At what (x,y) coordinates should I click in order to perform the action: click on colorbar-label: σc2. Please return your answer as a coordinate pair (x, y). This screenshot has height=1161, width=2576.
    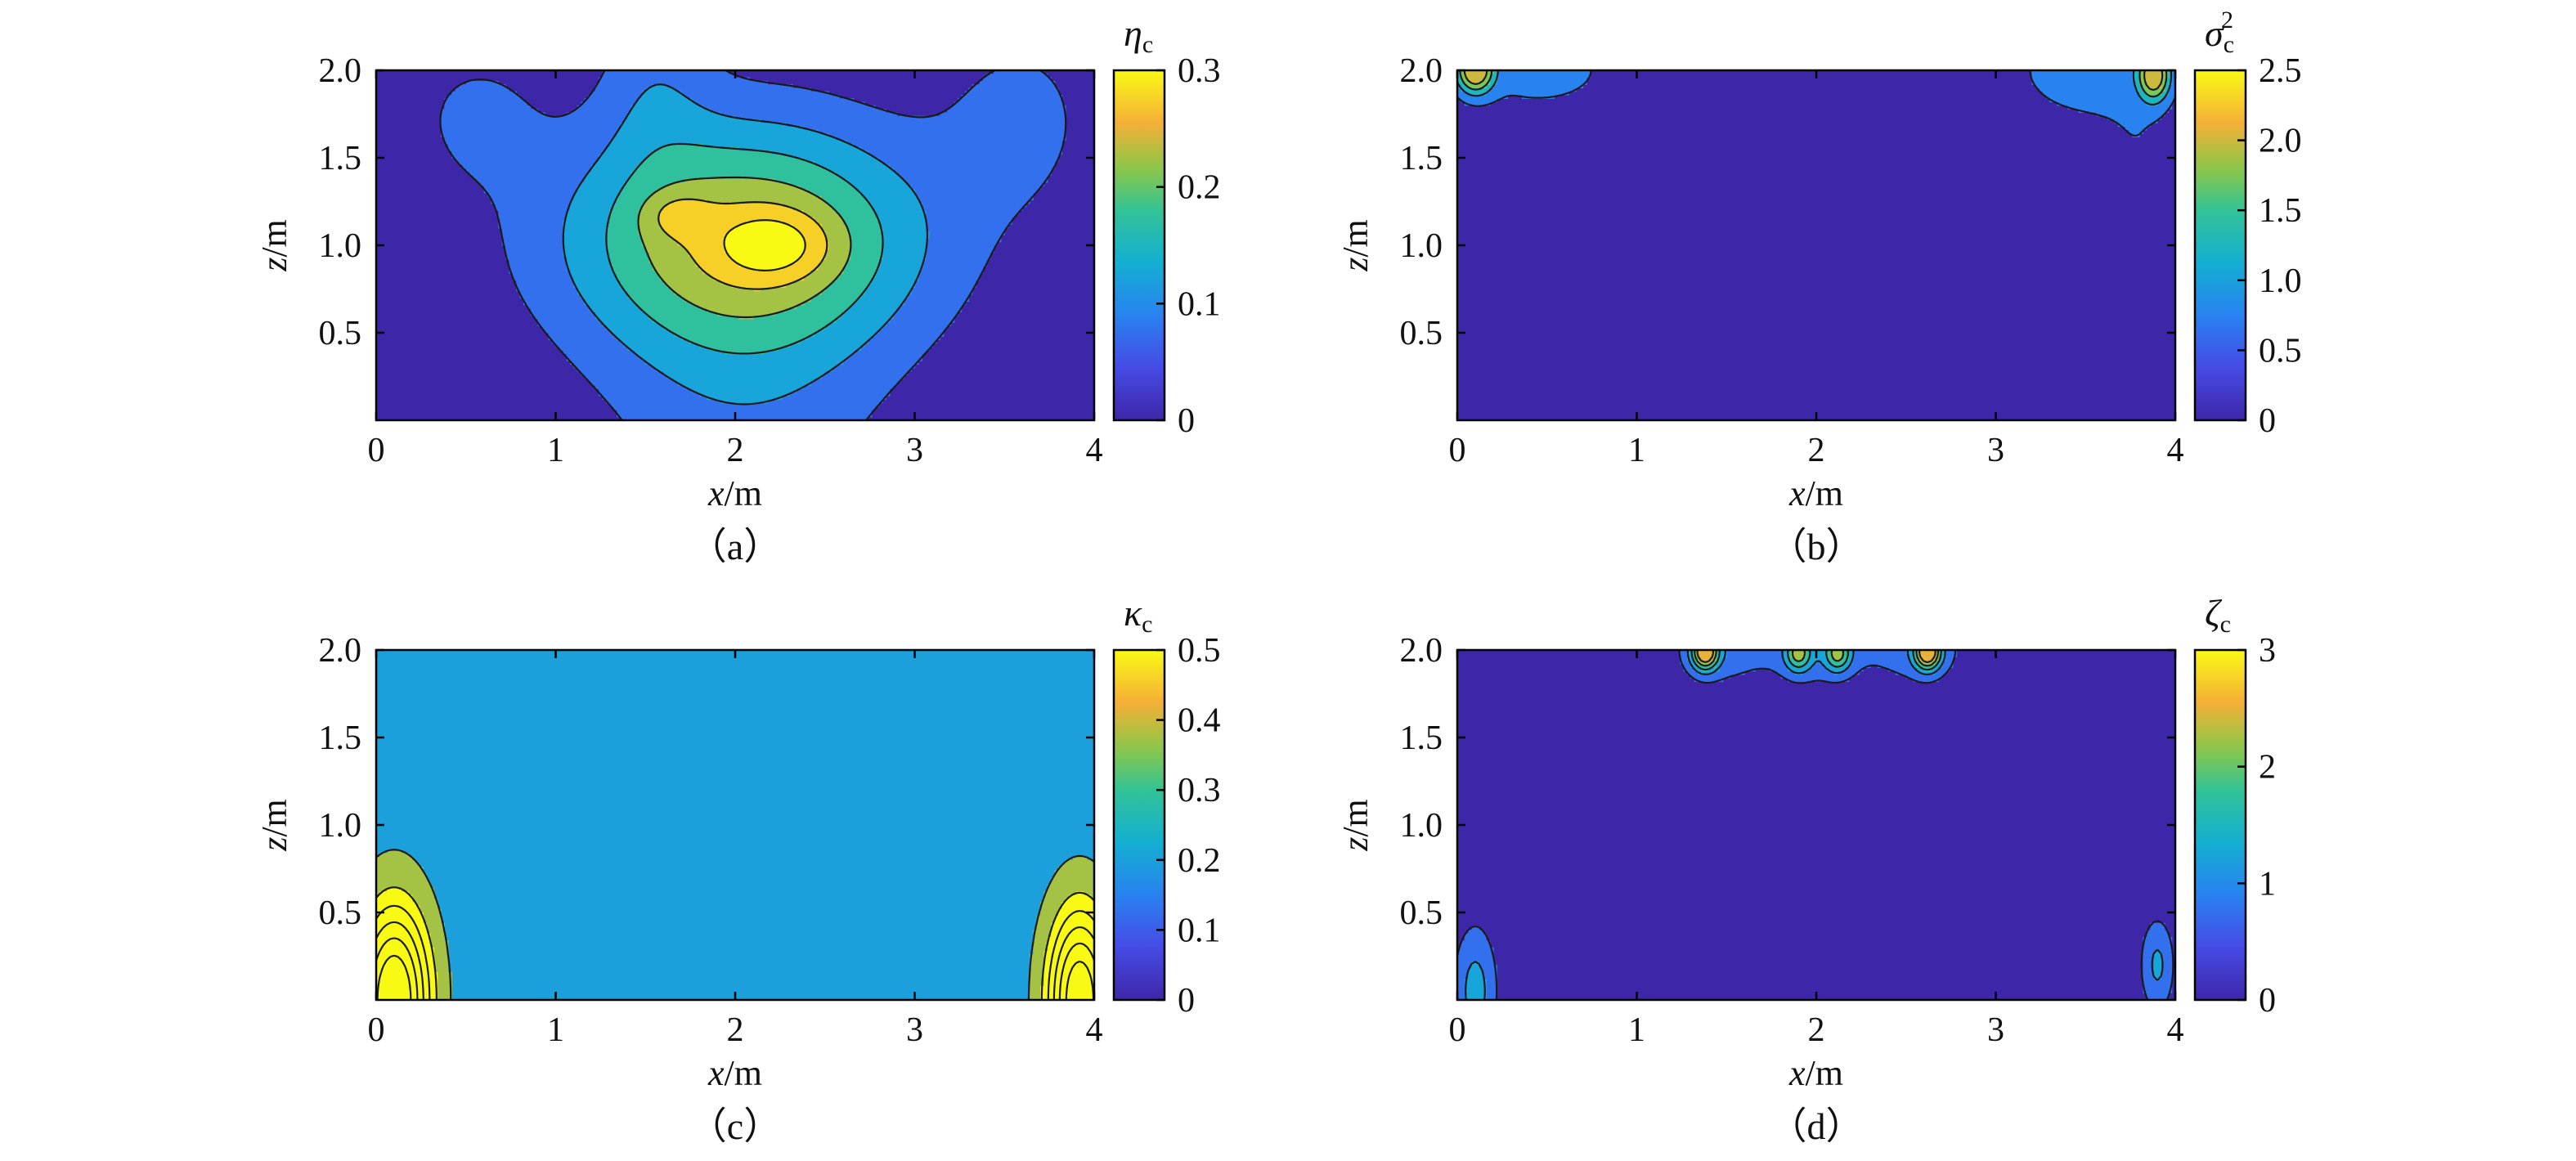
    Looking at the image, I should click on (2219, 32).